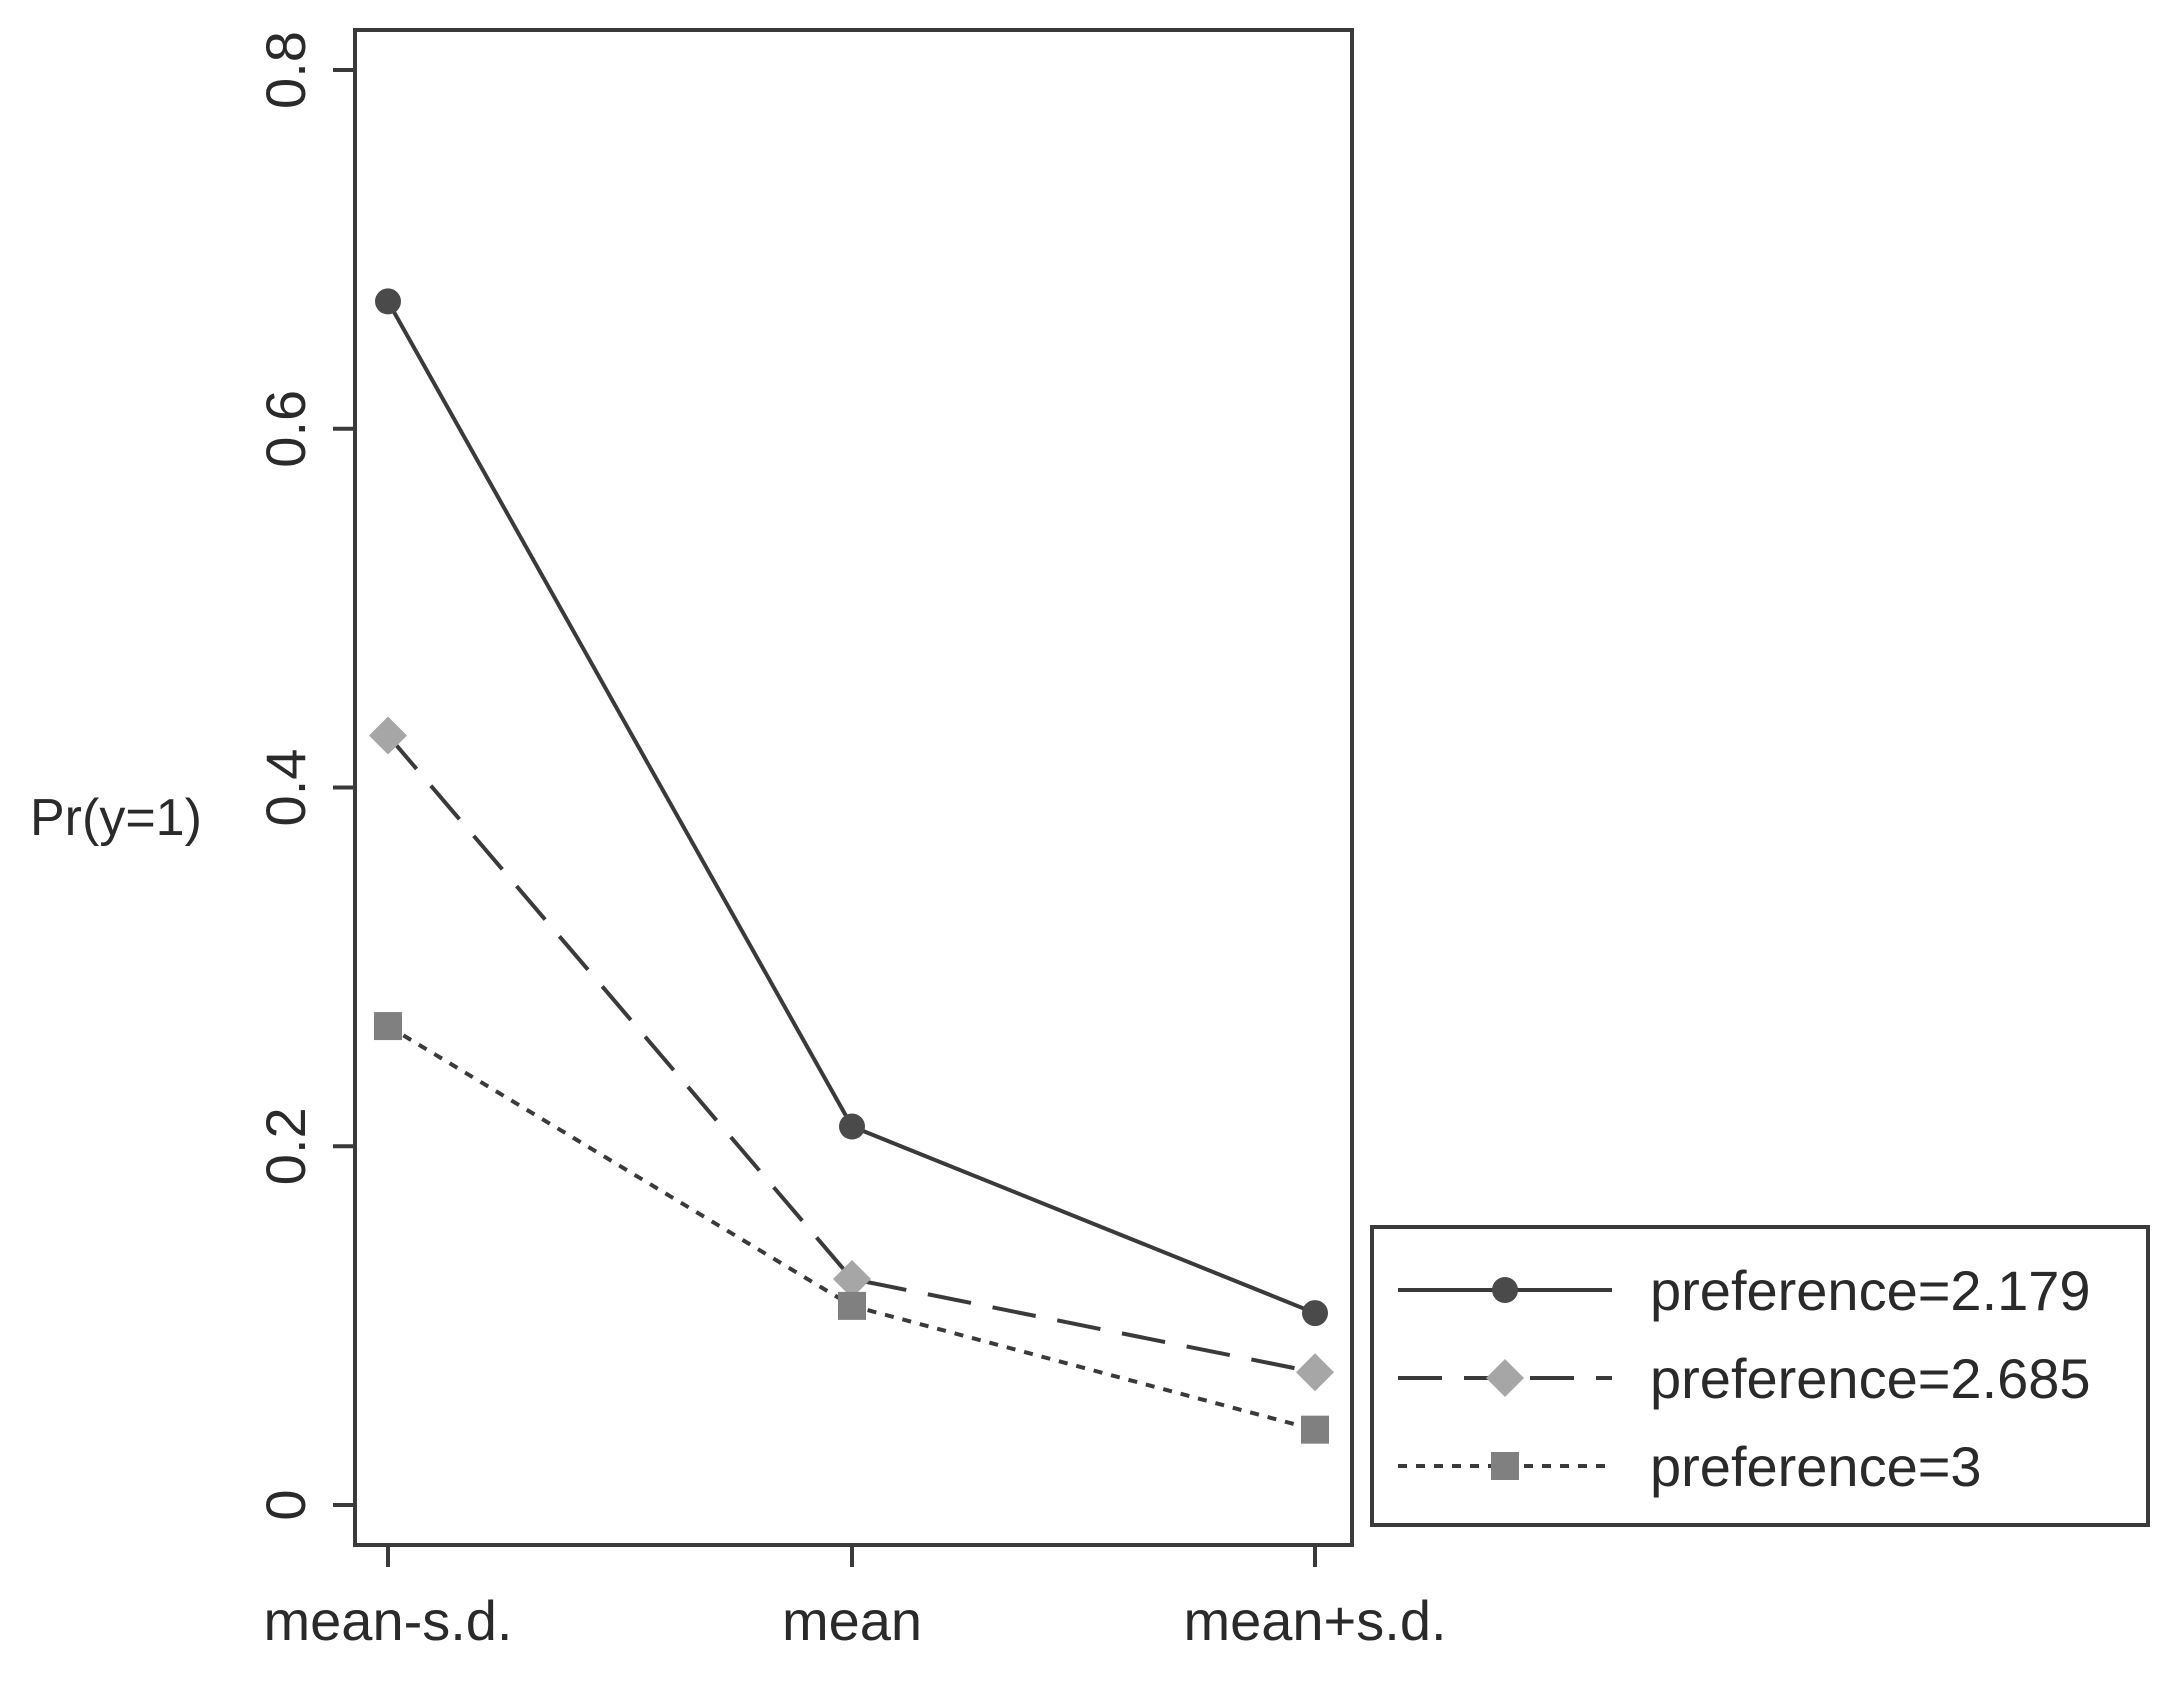 The width and height of the screenshot is (2166, 1686). I want to click on x-axis: mean-s.d. mean mean+s.d., so click(855, 1598).